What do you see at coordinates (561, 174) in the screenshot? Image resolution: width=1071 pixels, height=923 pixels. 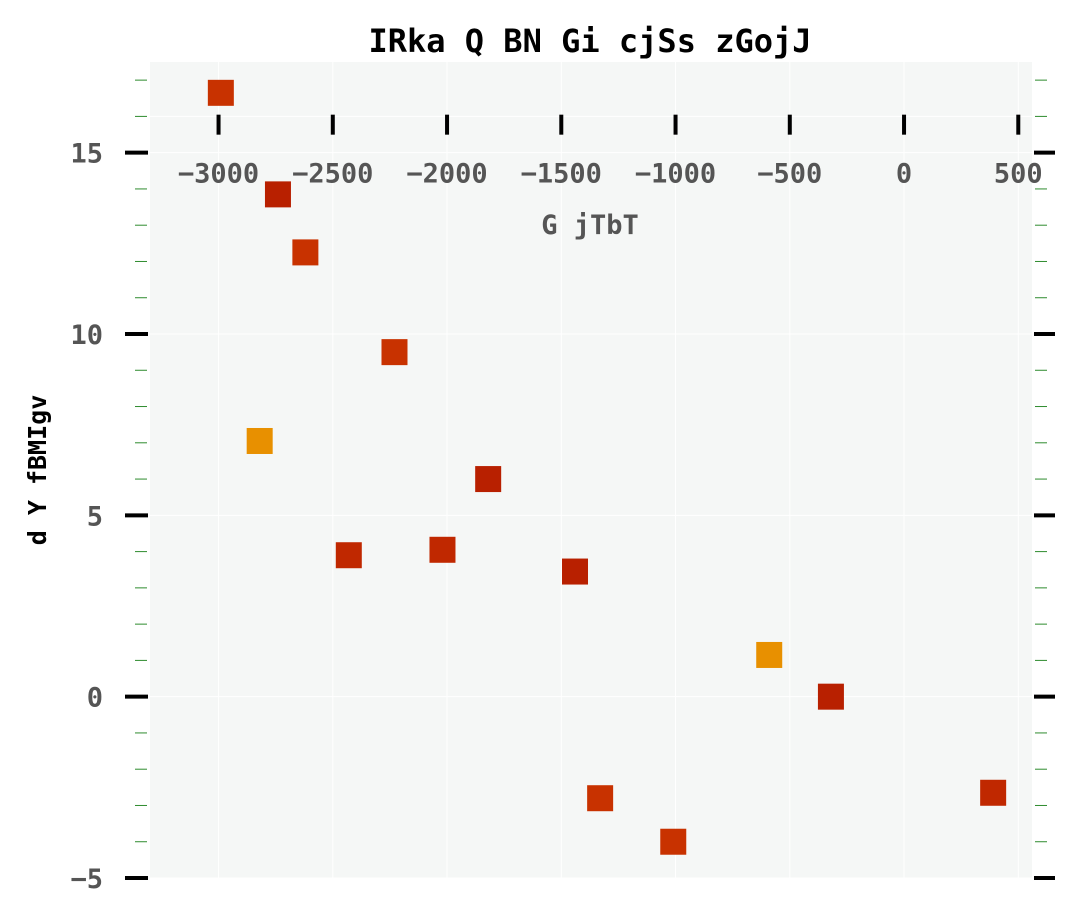 I see `x-tick-label: −1500` at bounding box center [561, 174].